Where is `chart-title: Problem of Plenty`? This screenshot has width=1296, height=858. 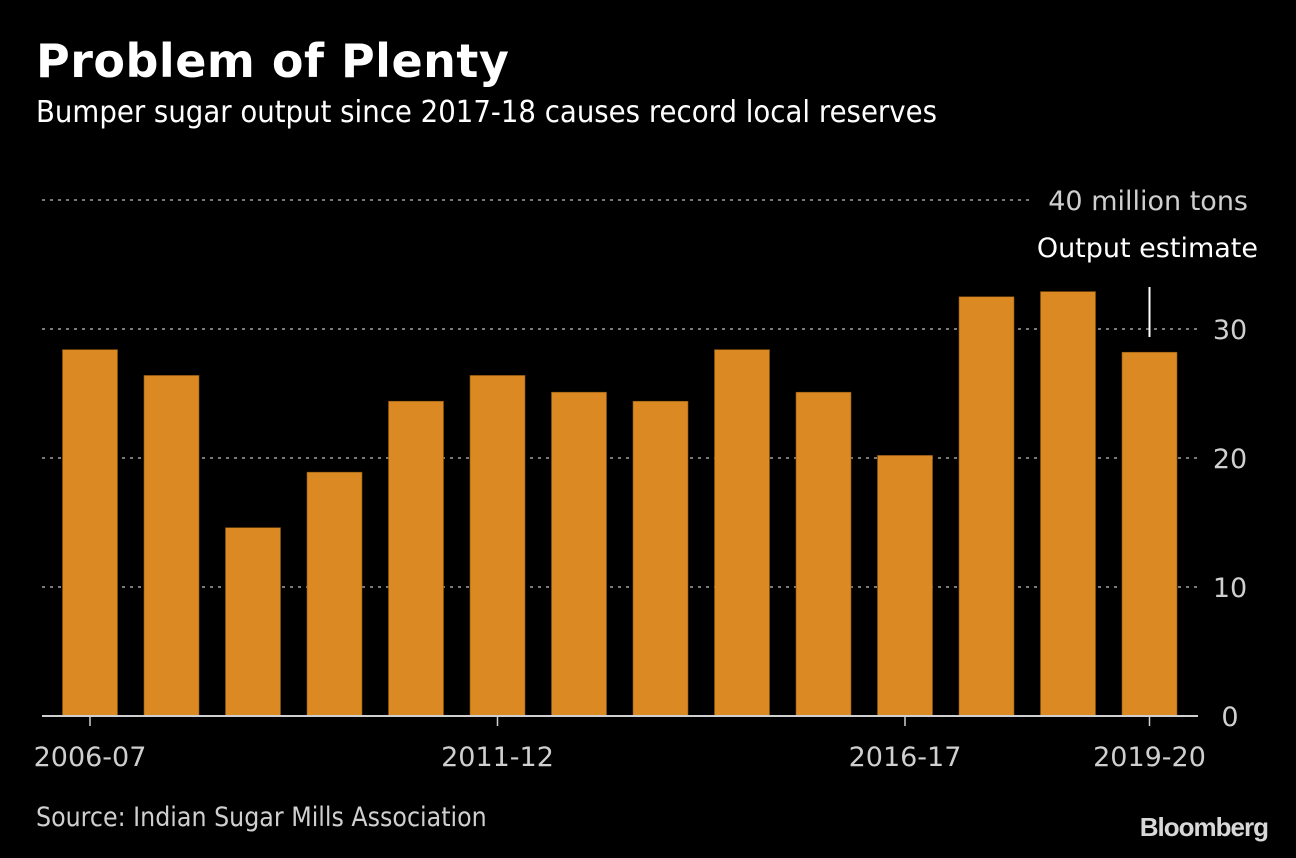 chart-title: Problem of Plenty is located at coordinates (273, 61).